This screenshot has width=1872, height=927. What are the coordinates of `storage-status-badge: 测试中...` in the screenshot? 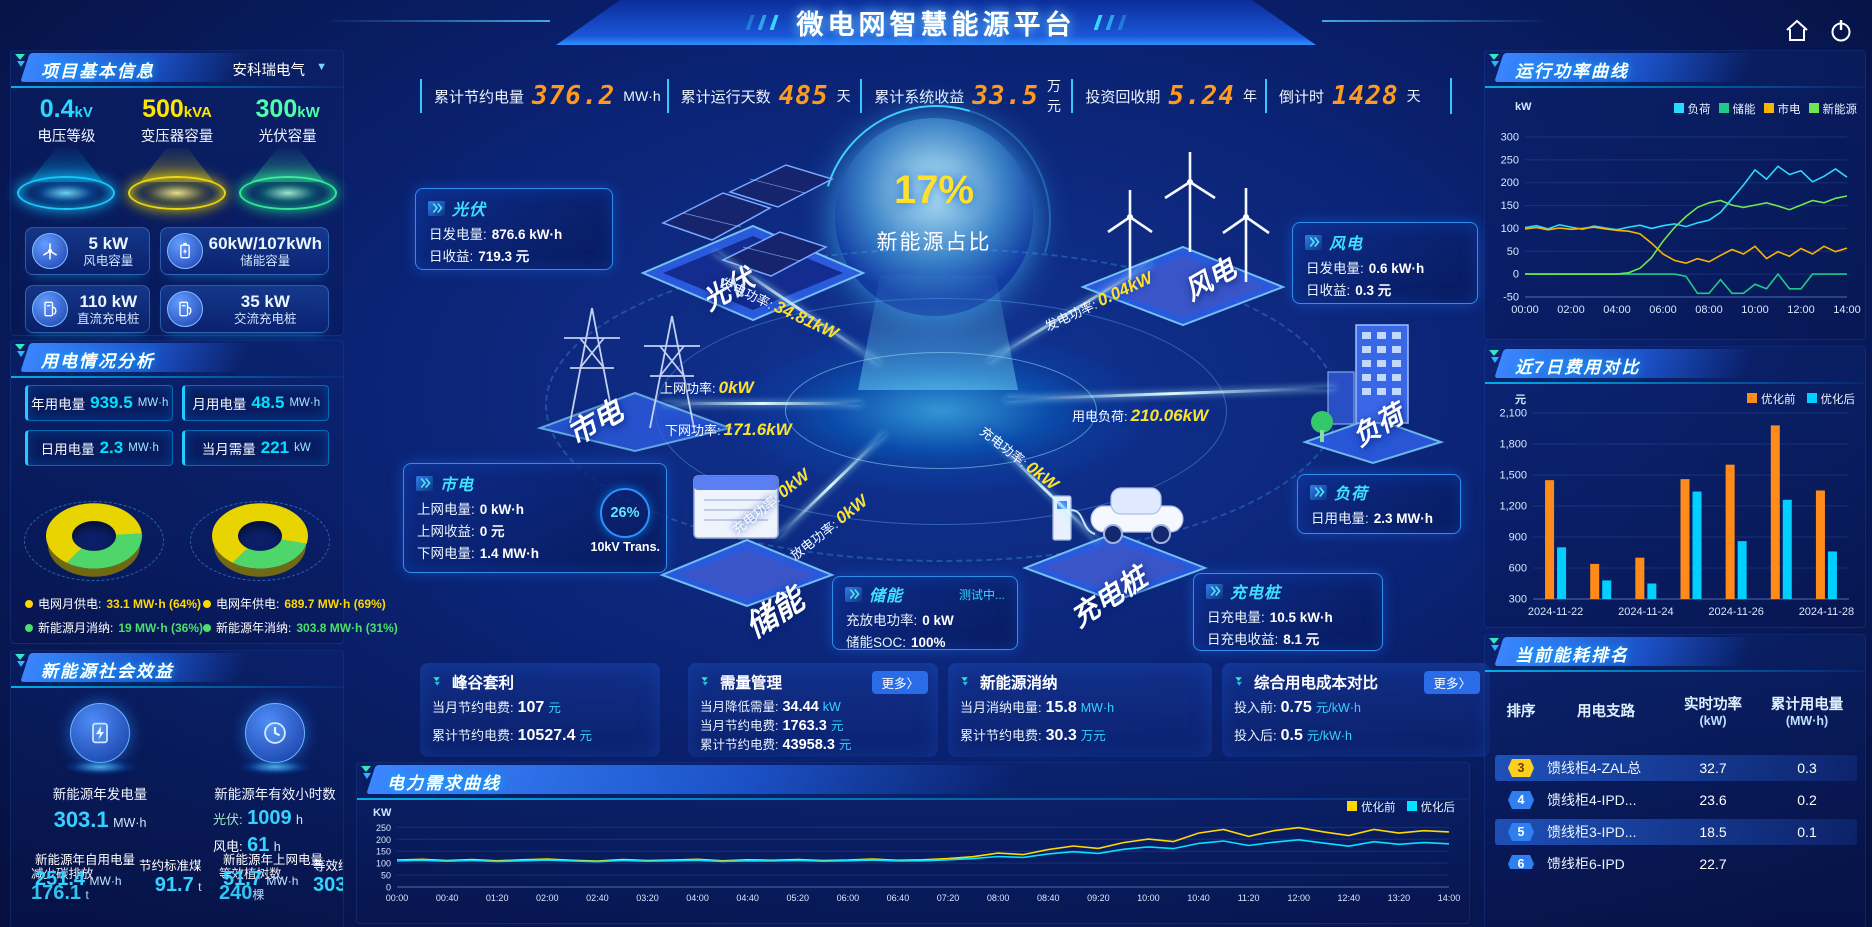 It's located at (981, 594).